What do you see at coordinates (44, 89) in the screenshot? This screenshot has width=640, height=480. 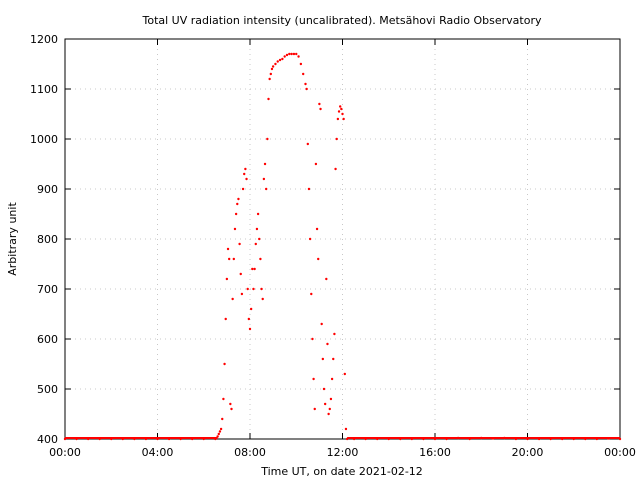 I see `y-tick-label: 1100` at bounding box center [44, 89].